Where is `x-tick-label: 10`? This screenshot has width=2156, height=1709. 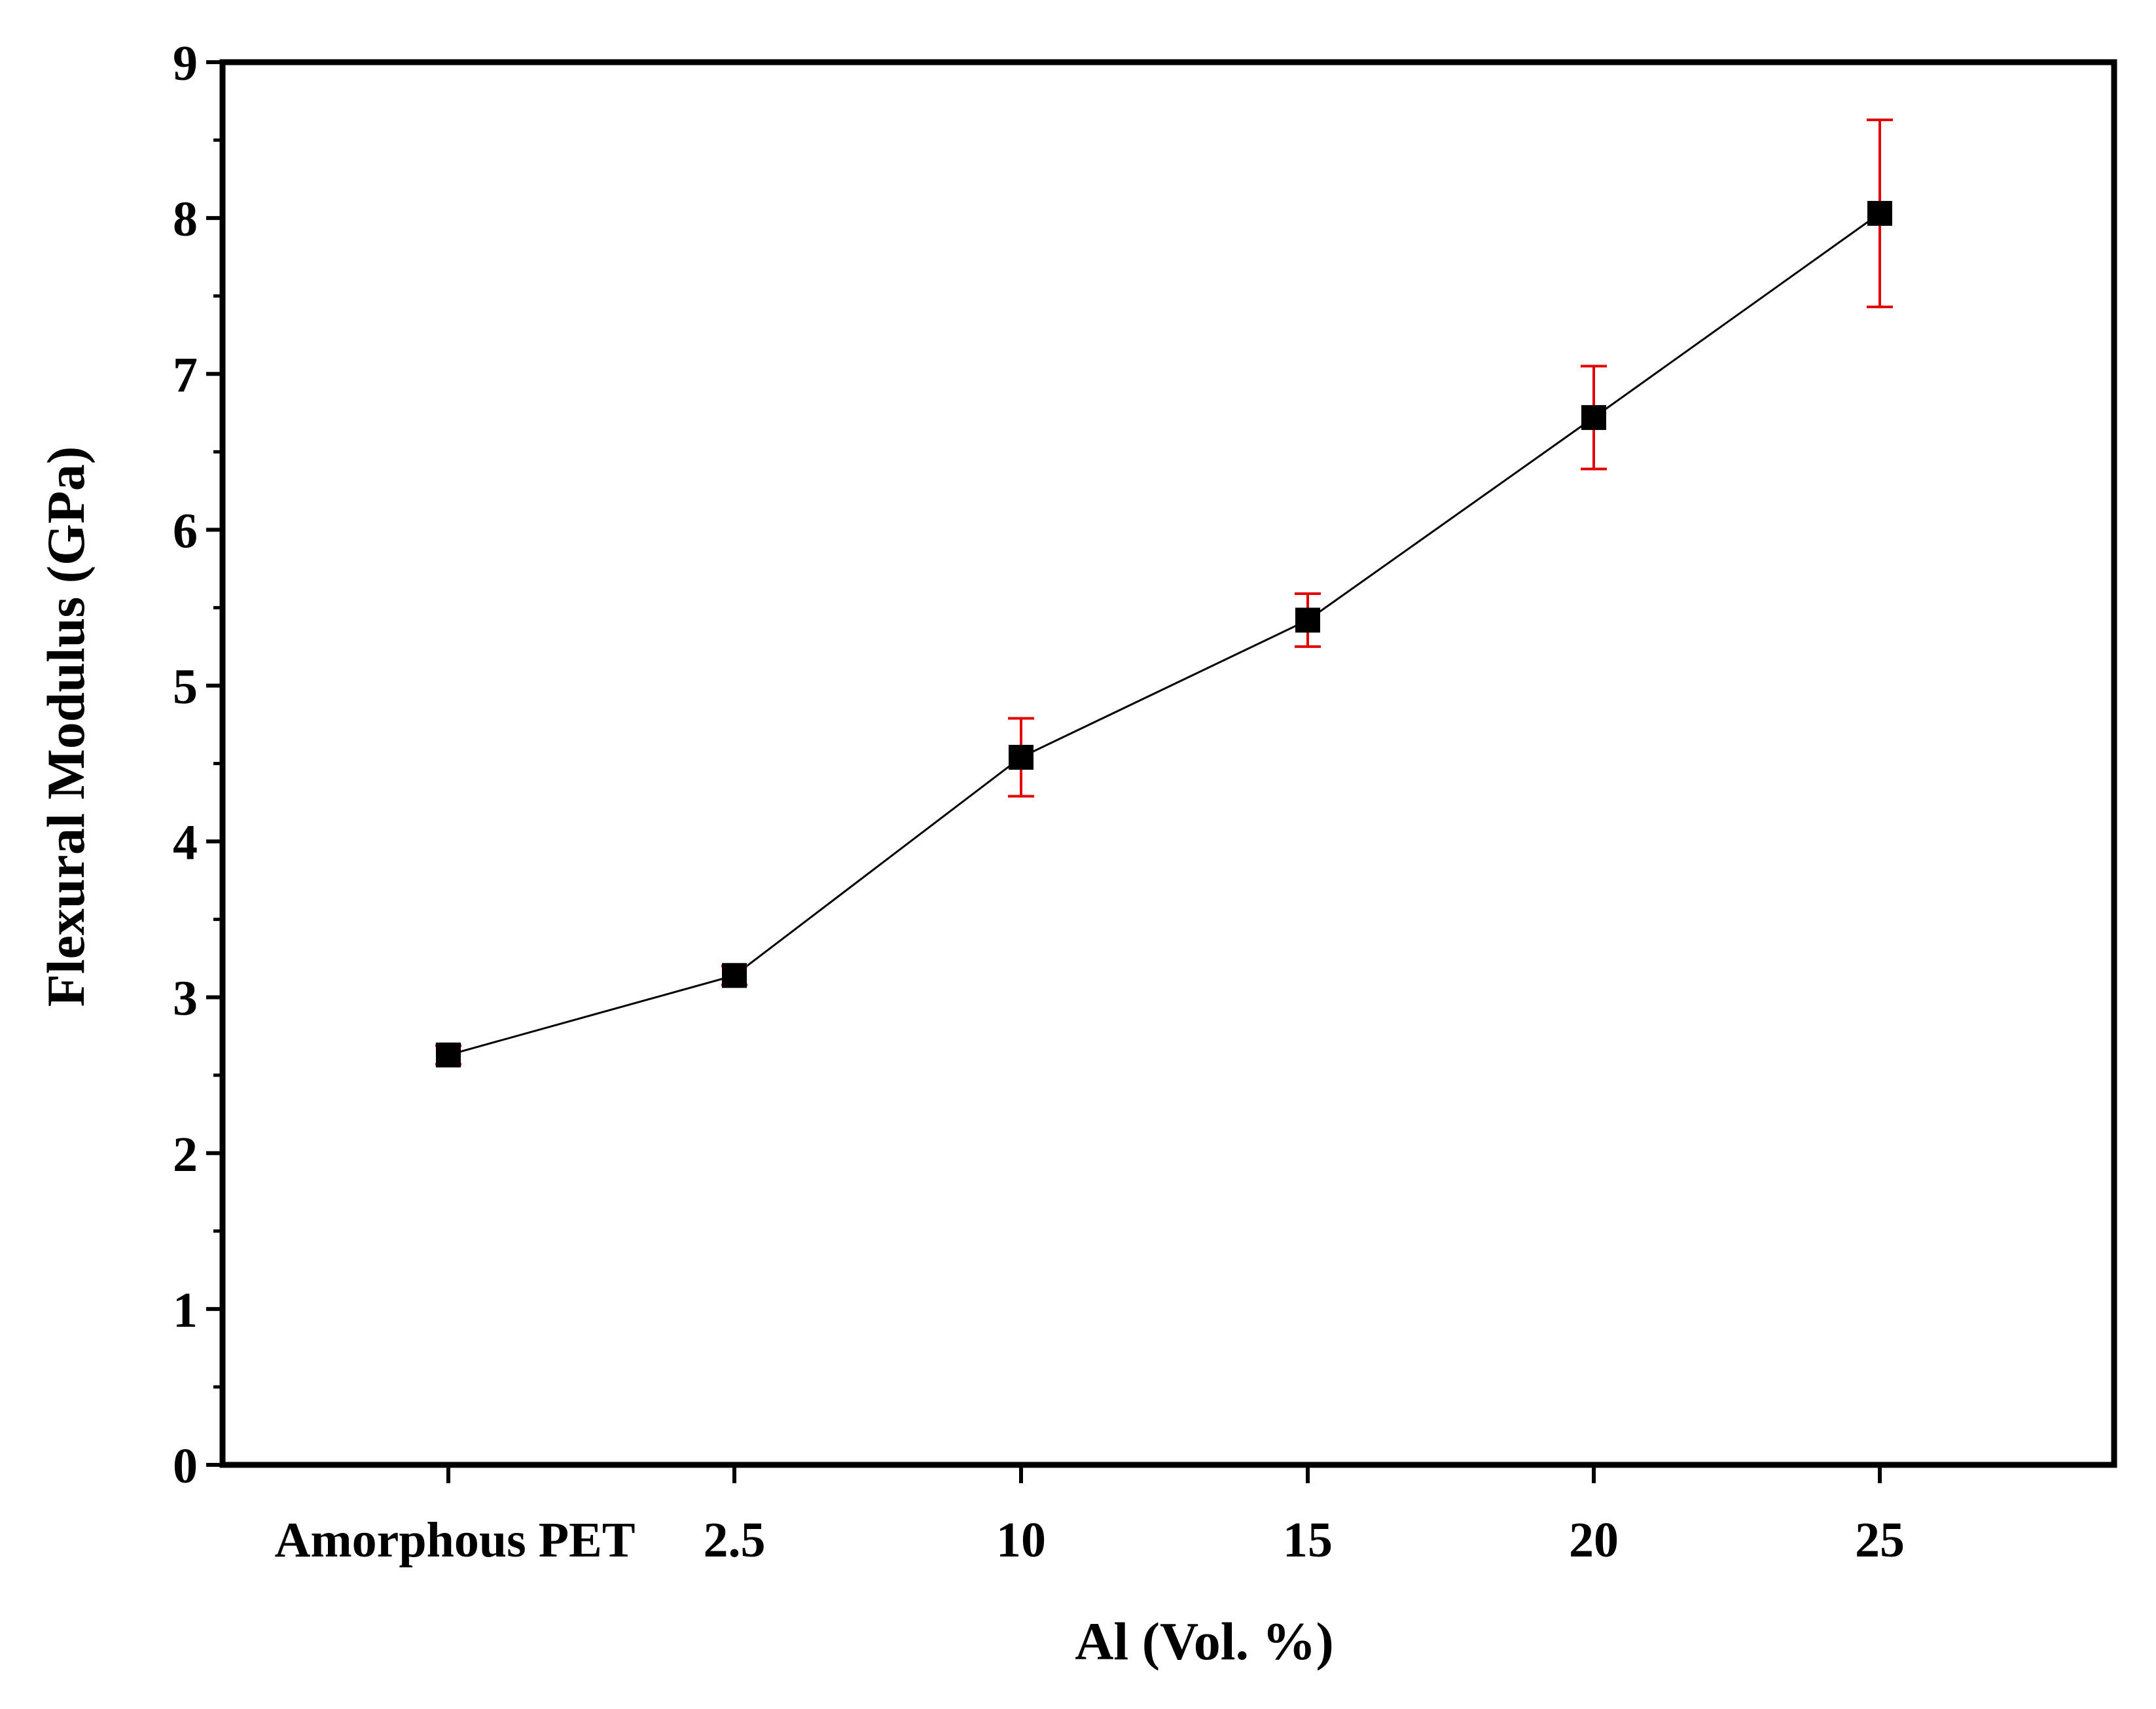 x-tick-label: 10 is located at coordinates (1021, 1540).